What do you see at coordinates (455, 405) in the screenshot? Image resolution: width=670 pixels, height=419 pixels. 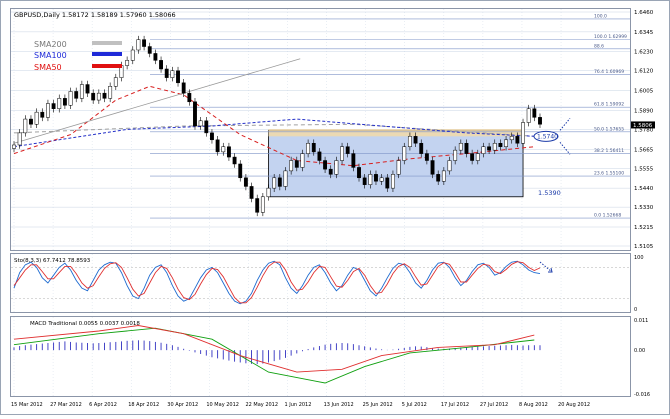 I see `x-tick-label: 17 Jul 2012` at bounding box center [455, 405].